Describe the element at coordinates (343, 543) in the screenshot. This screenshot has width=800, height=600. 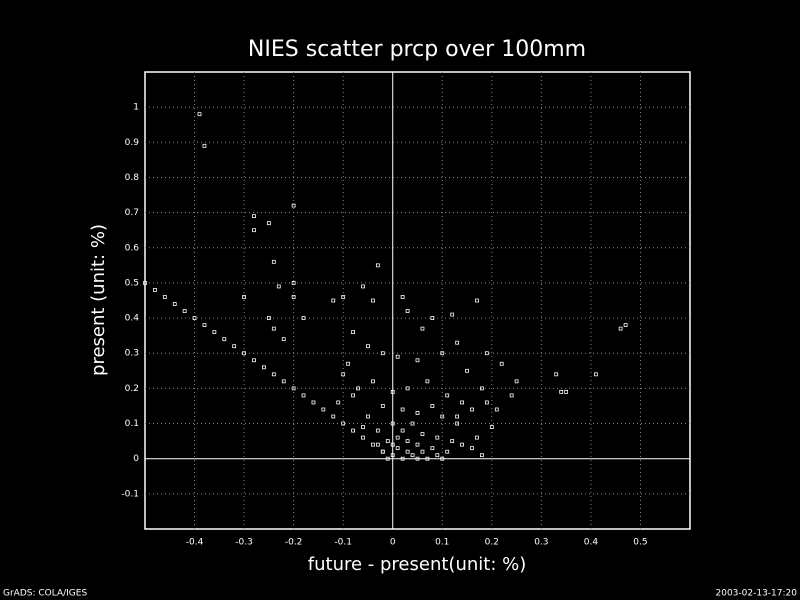
I see `x-tick-label: -0.1` at that location.